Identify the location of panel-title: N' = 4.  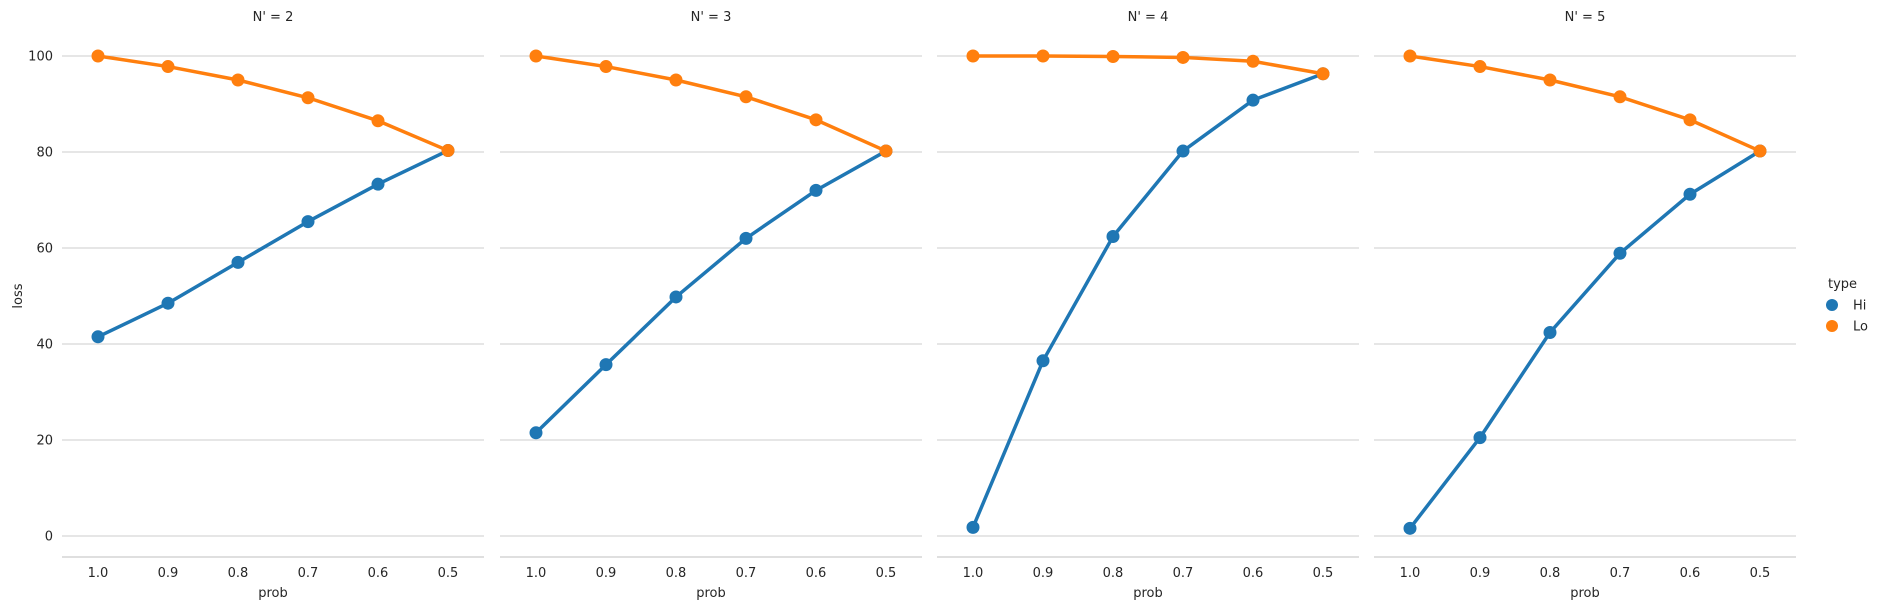
(1148, 17).